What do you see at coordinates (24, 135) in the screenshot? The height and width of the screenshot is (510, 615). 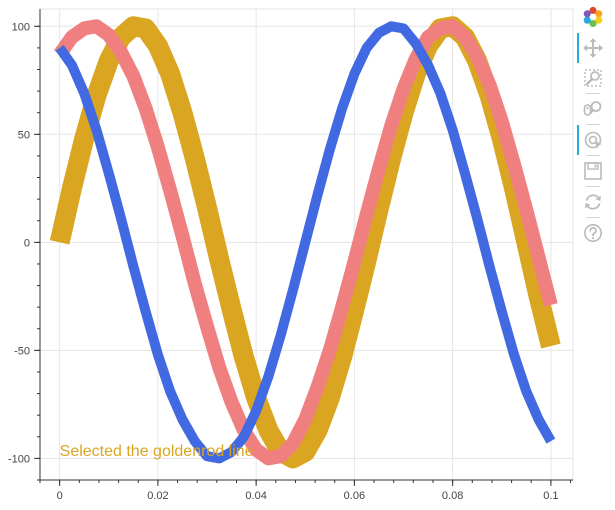 I see `y-tick-label: 50` at bounding box center [24, 135].